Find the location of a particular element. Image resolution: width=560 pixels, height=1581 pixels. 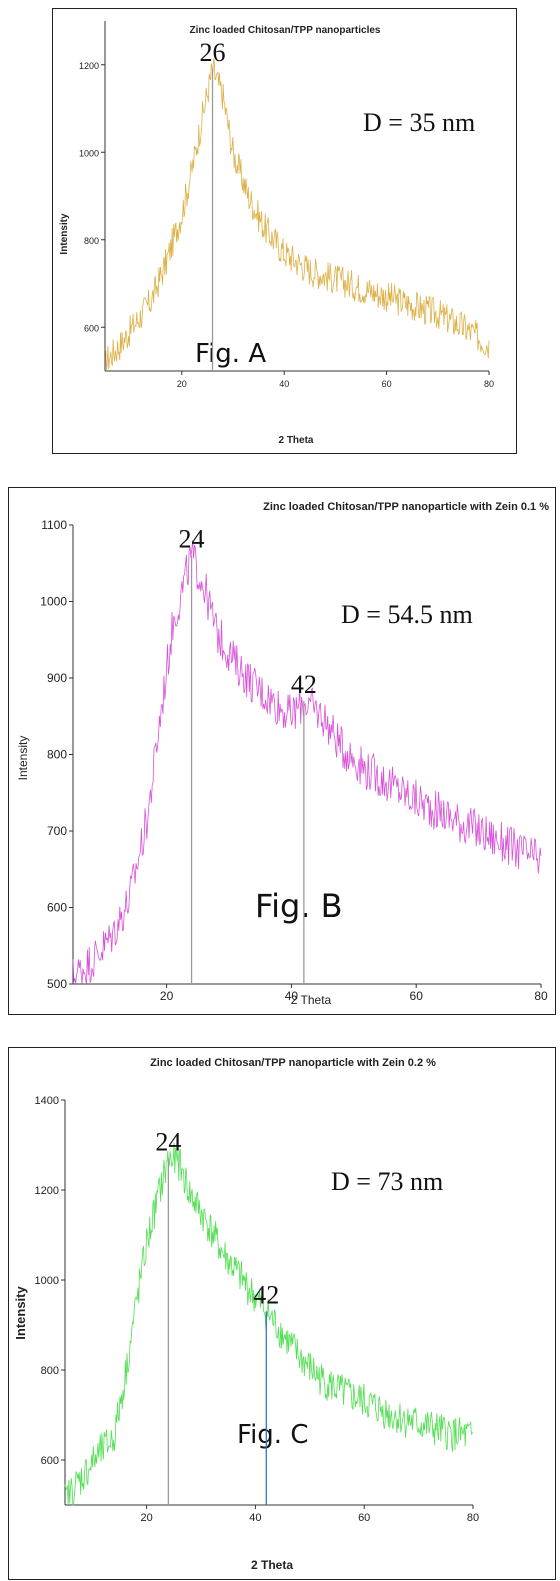

chart-b-figure-label: Fig. B is located at coordinates (299, 906).